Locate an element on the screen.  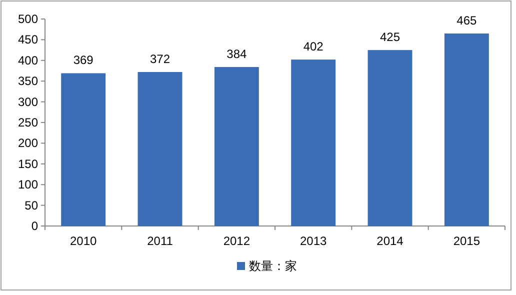
y-tick-label: 250 is located at coordinates (28, 123).